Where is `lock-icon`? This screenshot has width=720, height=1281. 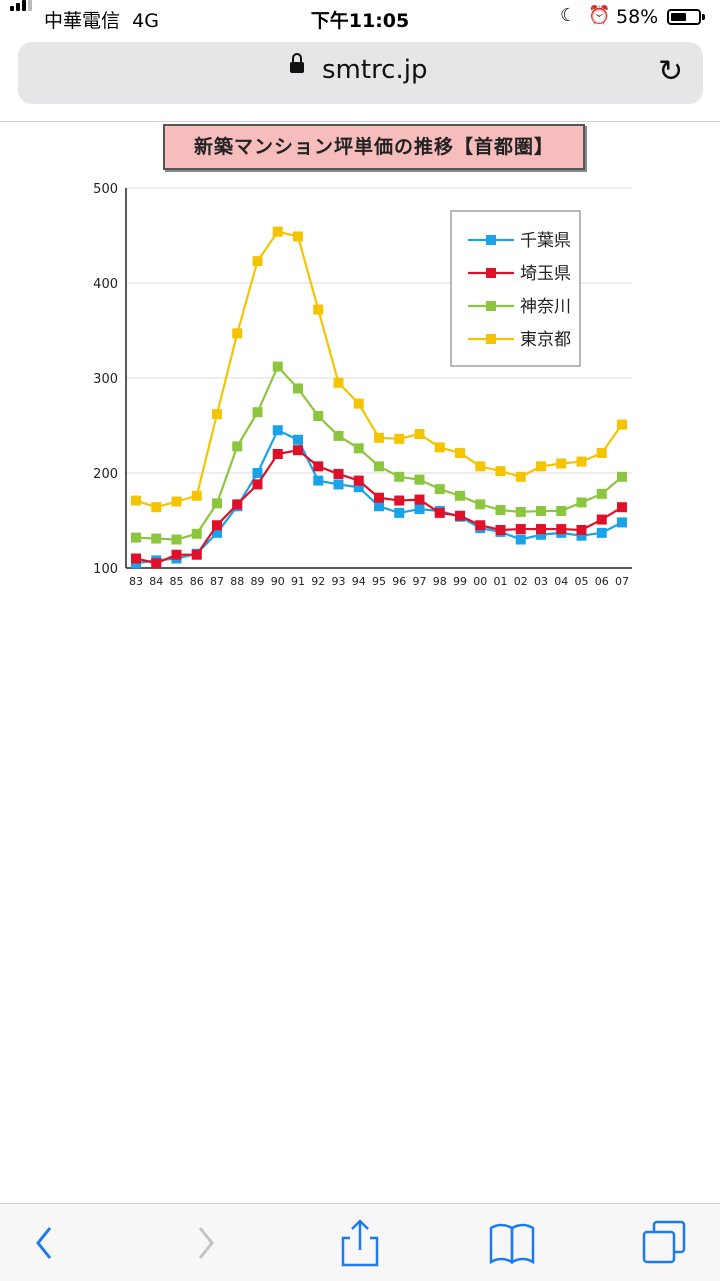
lock-icon is located at coordinates (297, 63).